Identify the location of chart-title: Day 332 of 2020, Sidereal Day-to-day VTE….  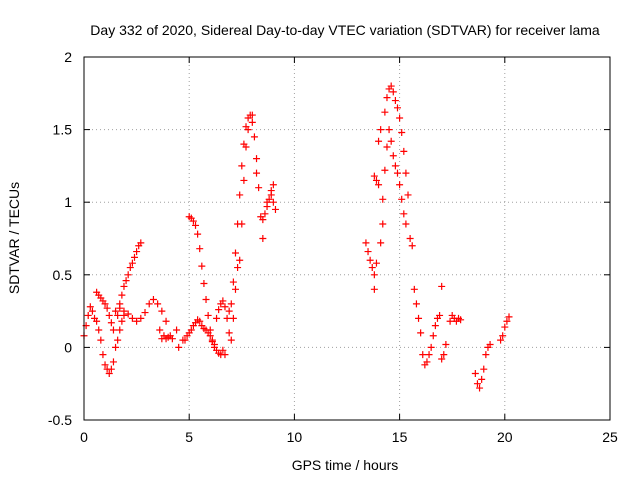
(345, 30).